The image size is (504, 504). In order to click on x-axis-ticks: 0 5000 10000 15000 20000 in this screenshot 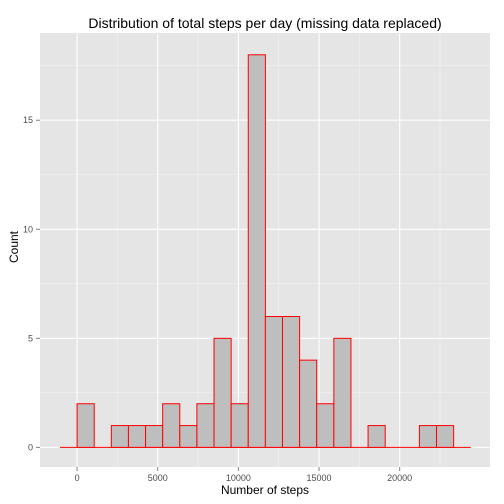, I will do `click(243, 475)`.